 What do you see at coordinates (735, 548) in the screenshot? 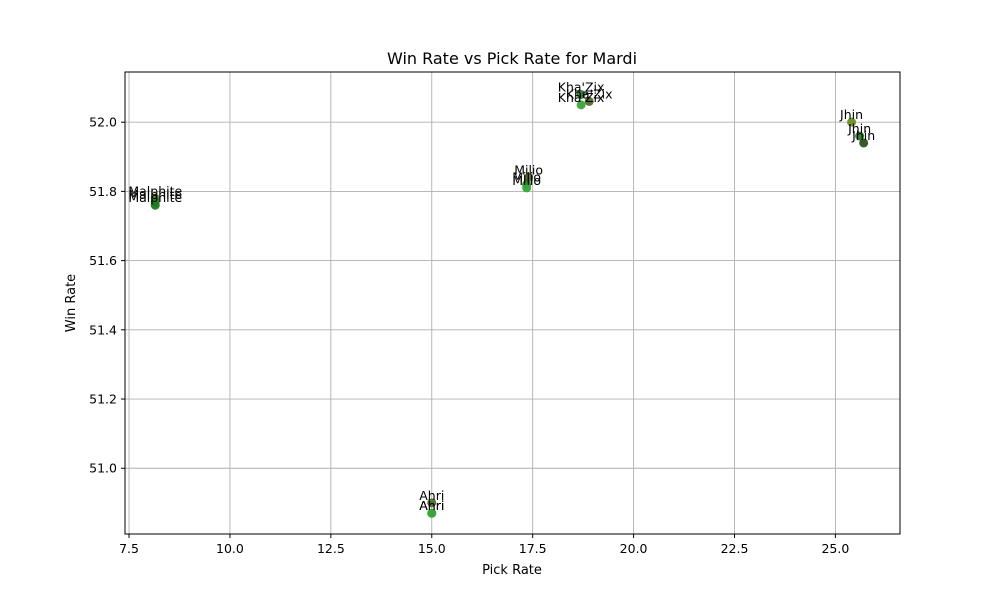
I see `x-tick-label: 22.5` at bounding box center [735, 548].